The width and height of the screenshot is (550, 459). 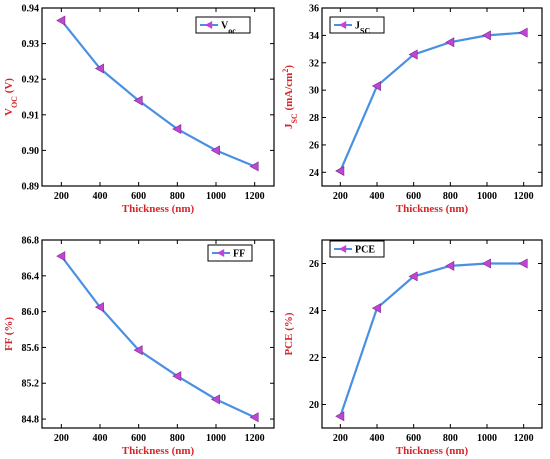 I want to click on legend-label-main: V, so click(x=225, y=26).